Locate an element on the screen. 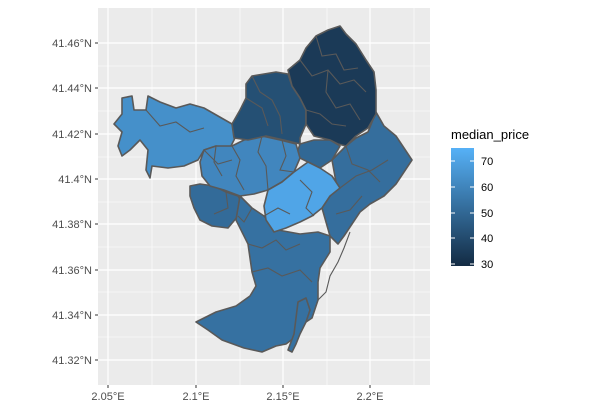  region-west is located at coordinates (175, 137).